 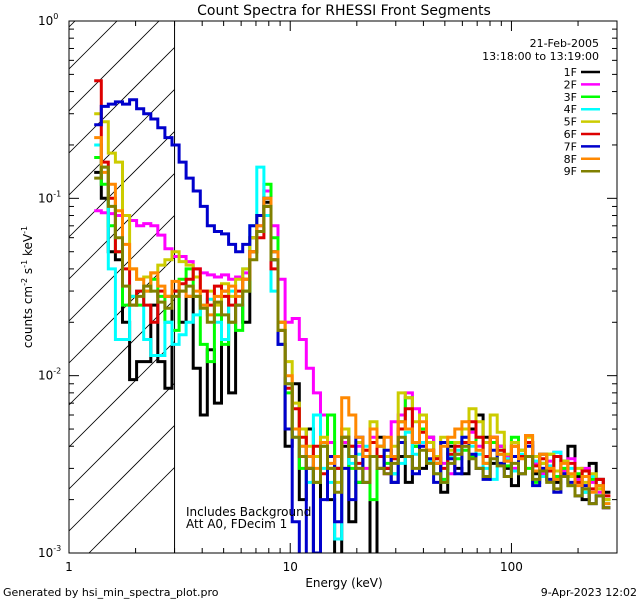 I want to click on y-tick-label: 10⁻², so click(x=49, y=375).